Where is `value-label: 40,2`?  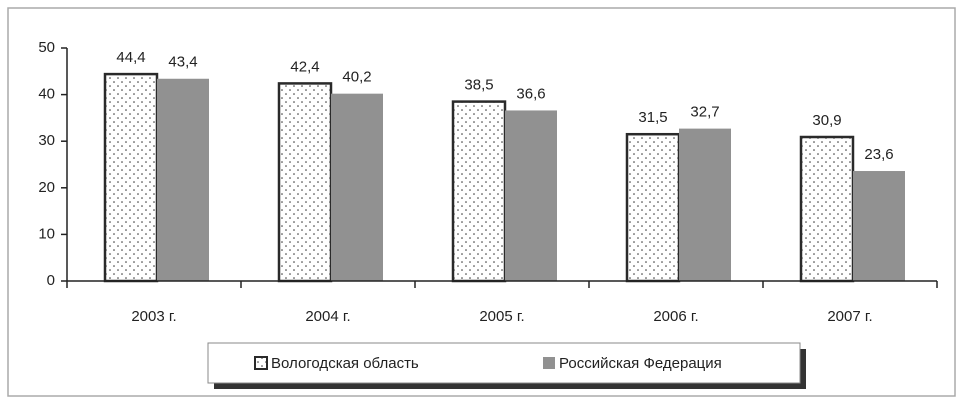
value-label: 40,2 is located at coordinates (356, 77).